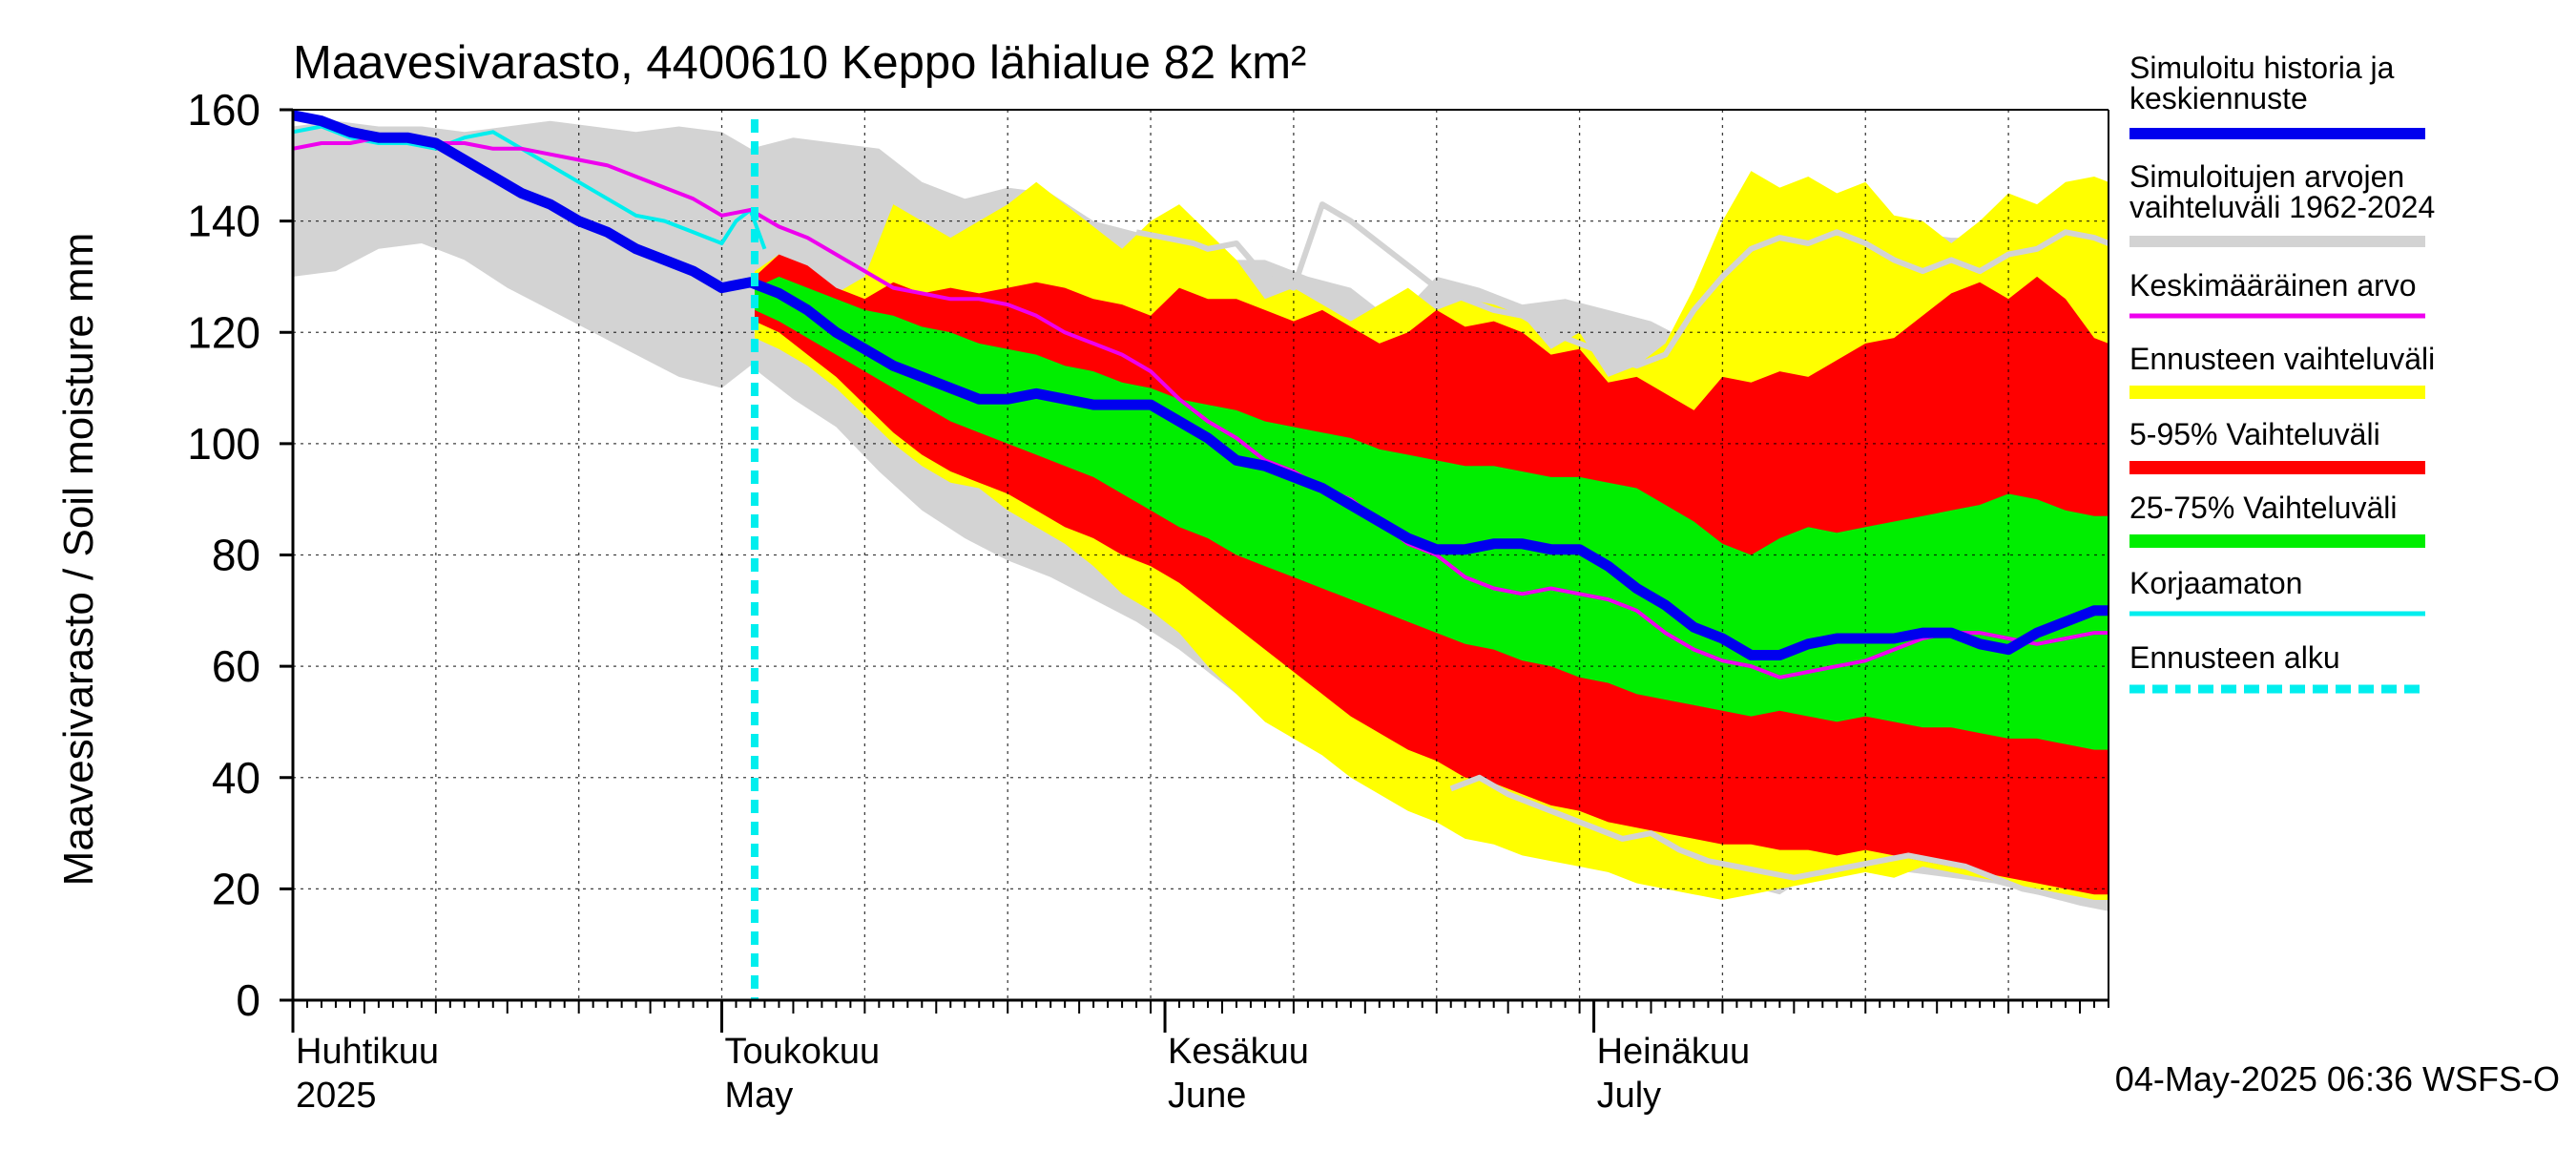  I want to click on x-month-label: Heinäkuu, so click(1674, 1052).